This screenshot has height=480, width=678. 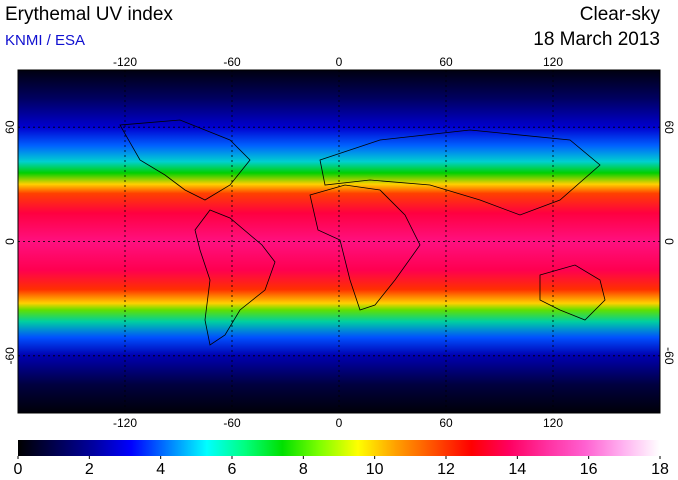 What do you see at coordinates (18, 469) in the screenshot?
I see `colorbar-tick-label: 0` at bounding box center [18, 469].